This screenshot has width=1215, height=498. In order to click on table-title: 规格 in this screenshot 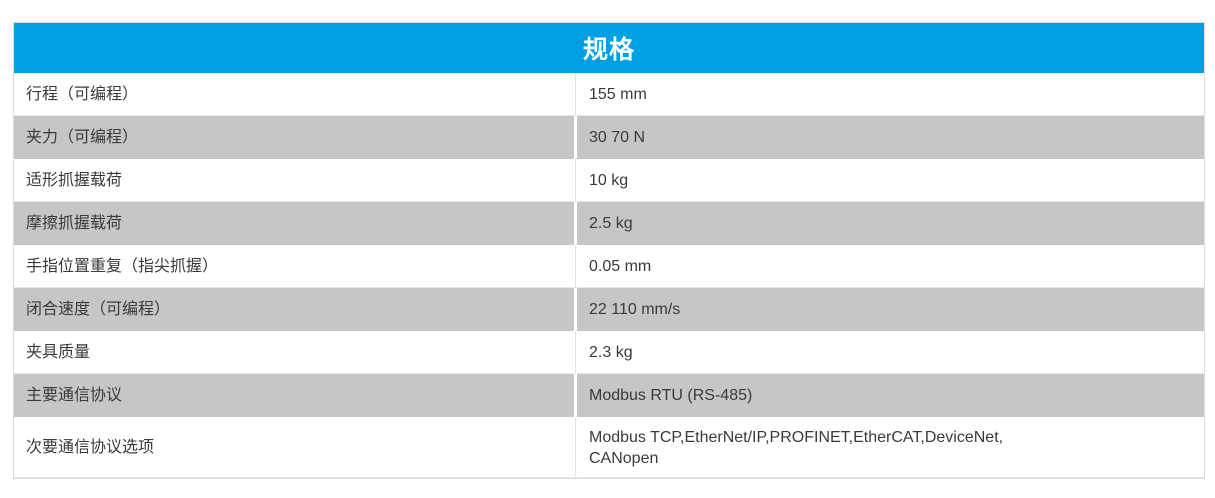, I will do `click(609, 48)`.